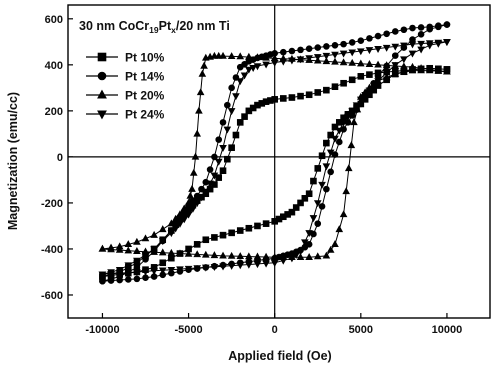  What do you see at coordinates (145, 96) in the screenshot?
I see `legend-label: Pt 20%` at bounding box center [145, 96].